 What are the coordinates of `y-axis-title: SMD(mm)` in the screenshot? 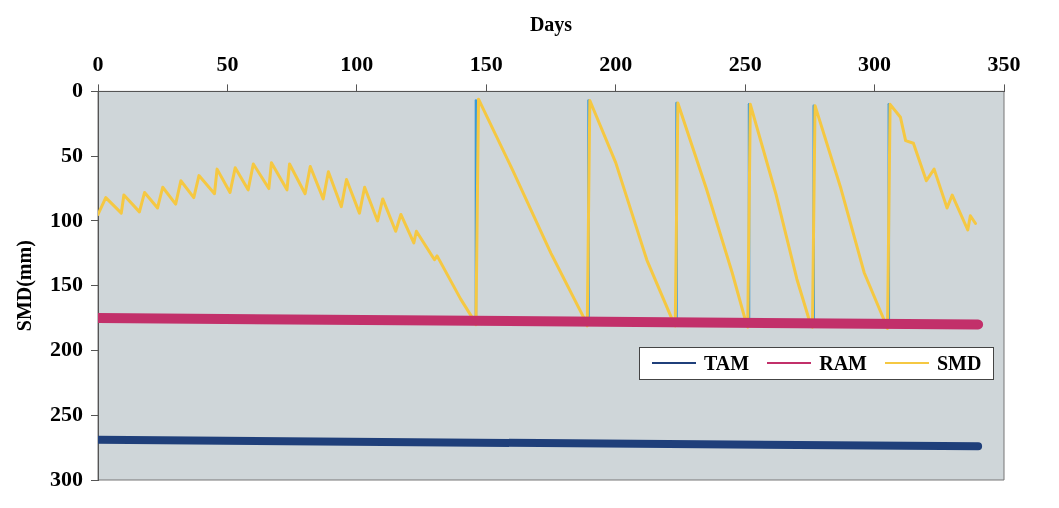 It's located at (25, 286).